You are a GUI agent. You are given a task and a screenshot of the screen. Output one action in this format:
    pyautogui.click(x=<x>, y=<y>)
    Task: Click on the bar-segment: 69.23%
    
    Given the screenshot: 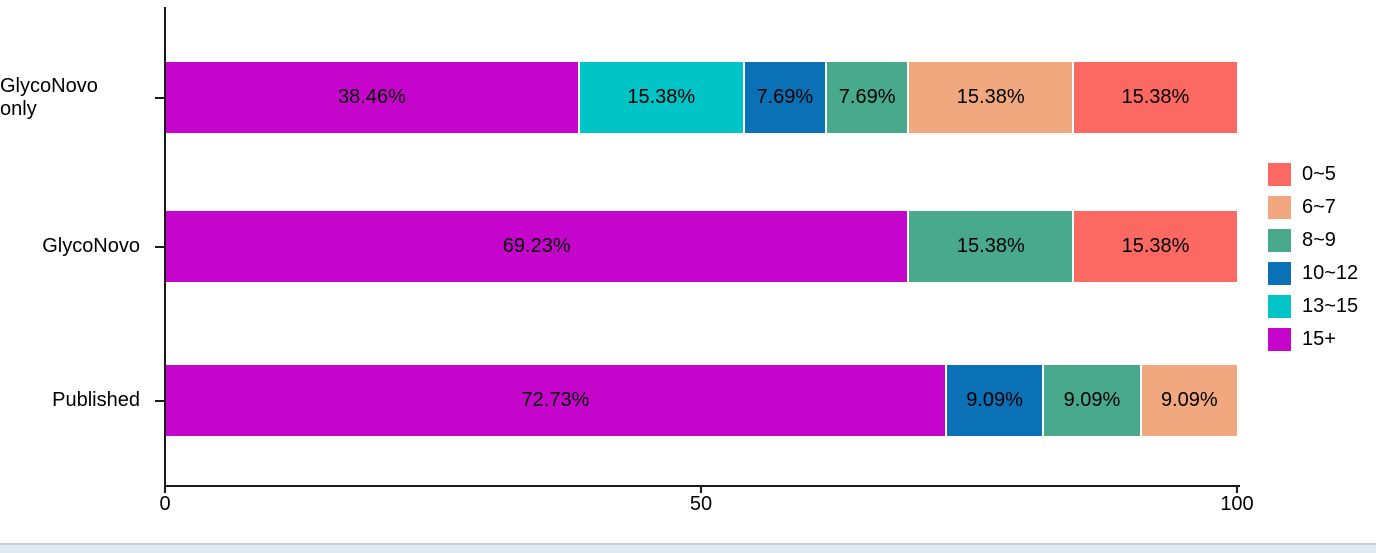 What is the action you would take?
    pyautogui.click(x=537, y=246)
    